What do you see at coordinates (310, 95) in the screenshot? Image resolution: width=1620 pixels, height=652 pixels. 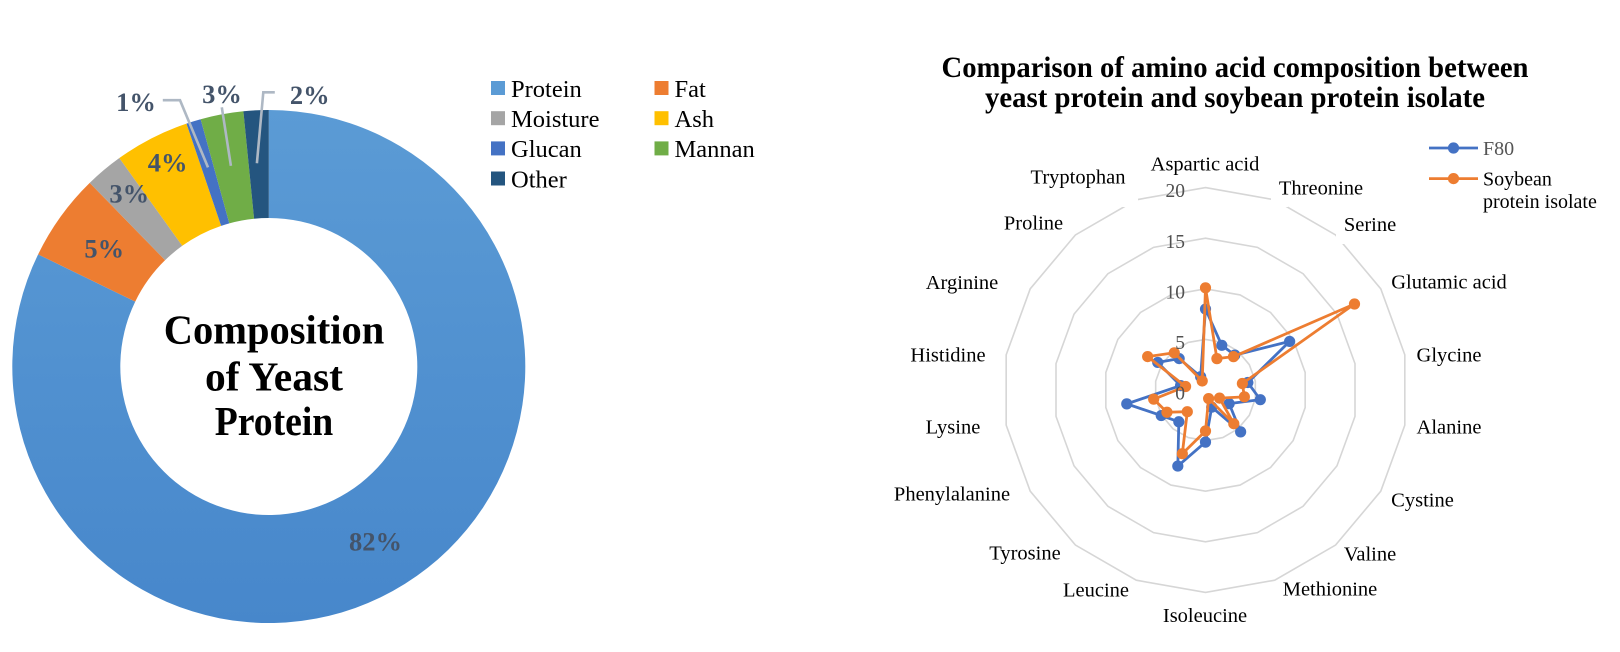 I see `svg-text: 2%` at bounding box center [310, 95].